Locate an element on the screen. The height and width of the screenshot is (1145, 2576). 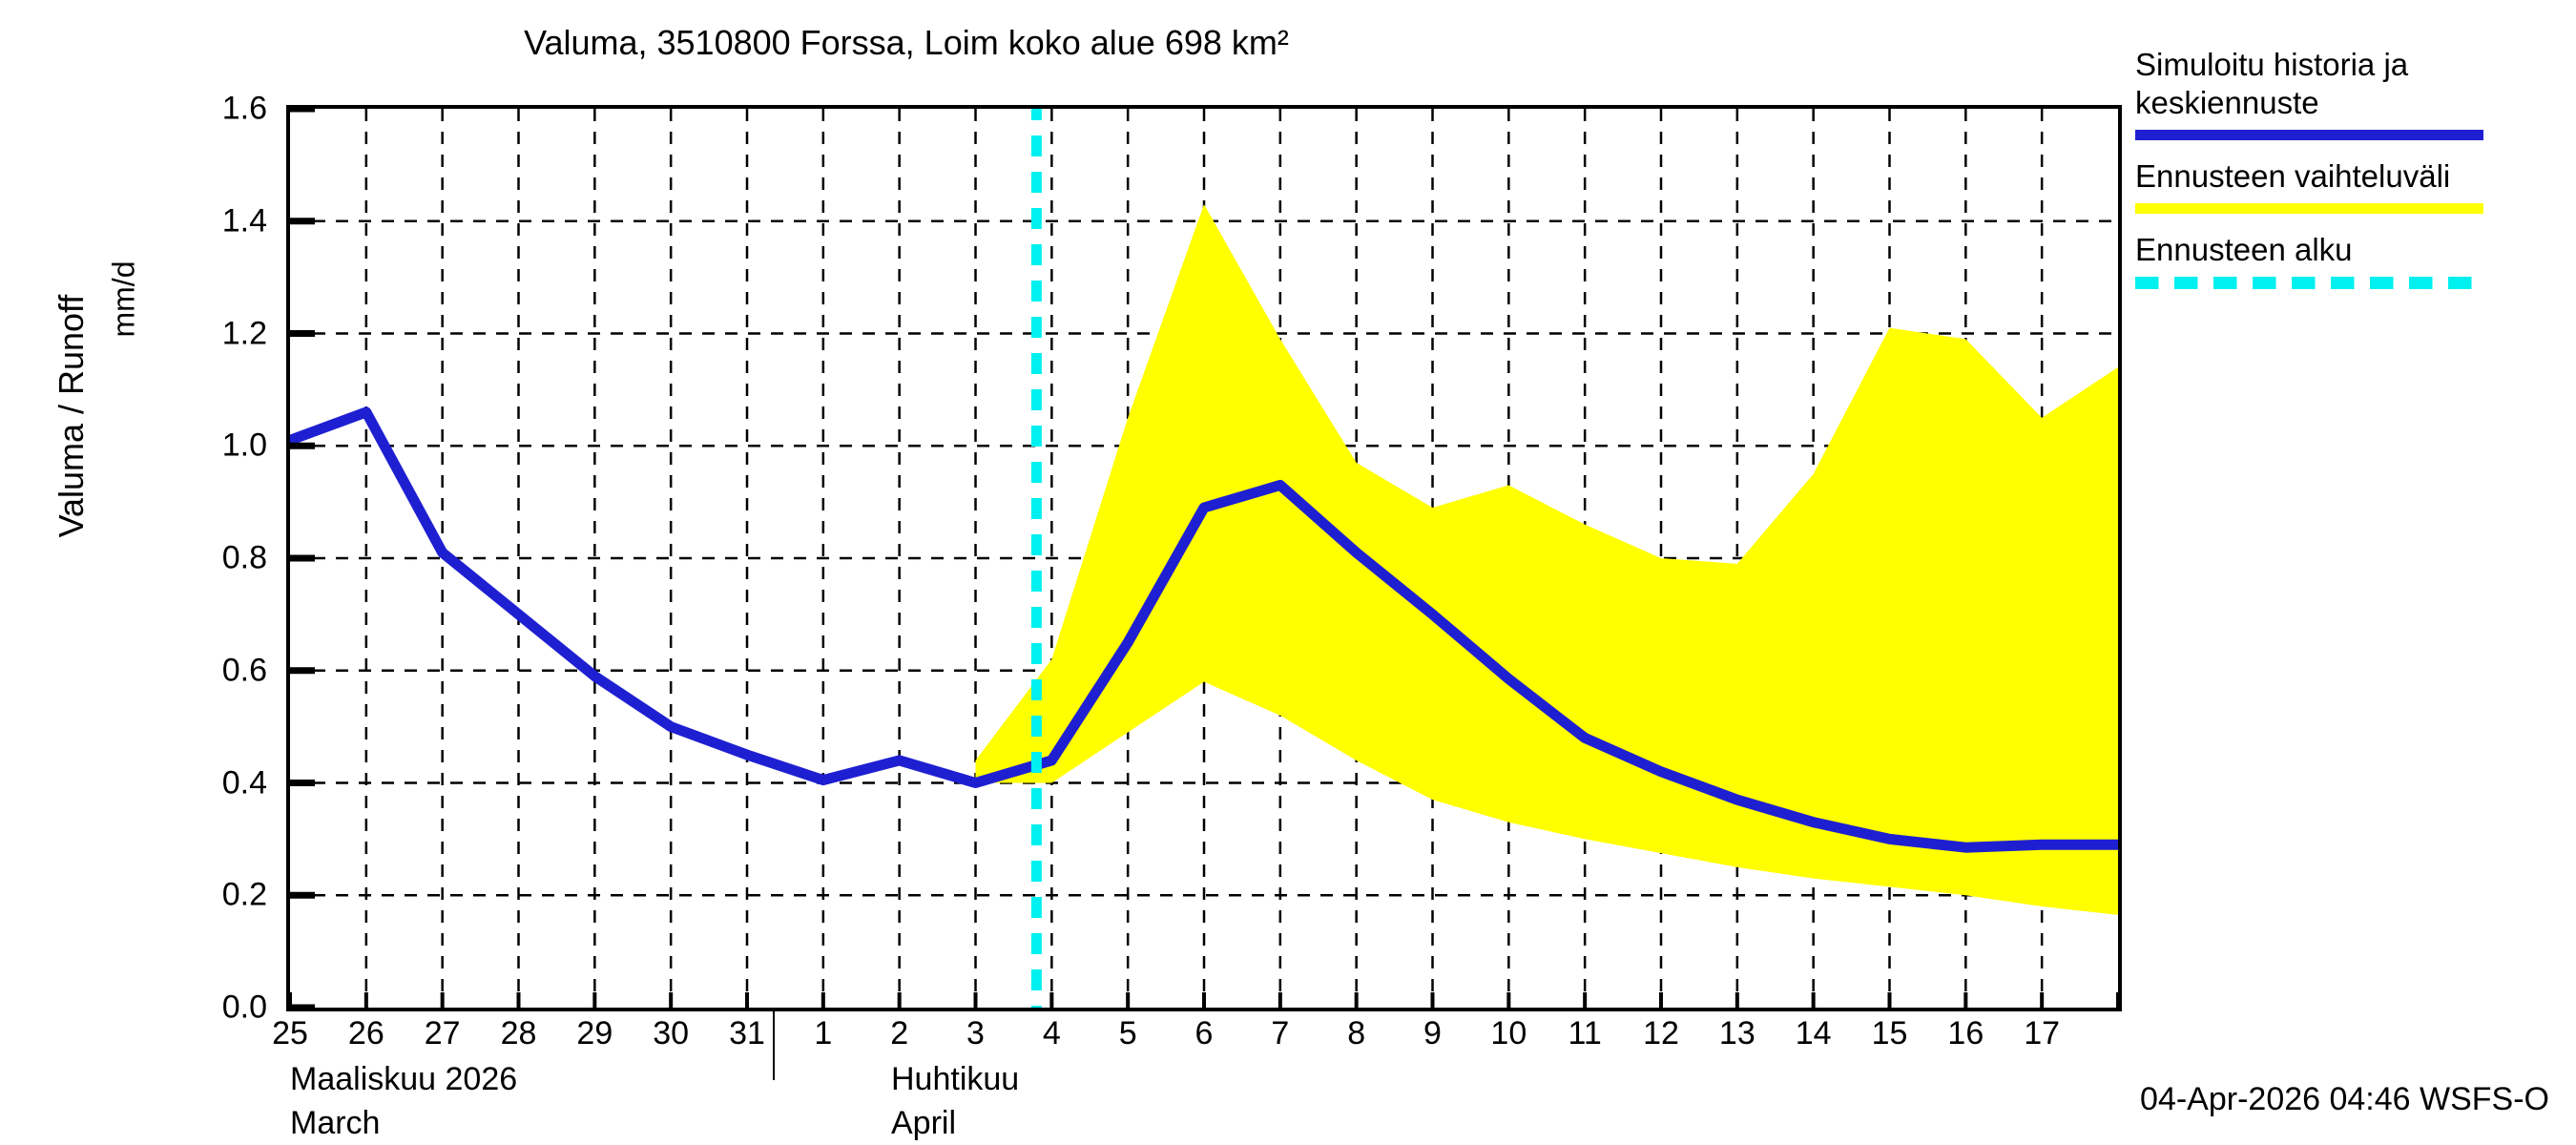
x-tick-label: 9 is located at coordinates (1432, 1033).